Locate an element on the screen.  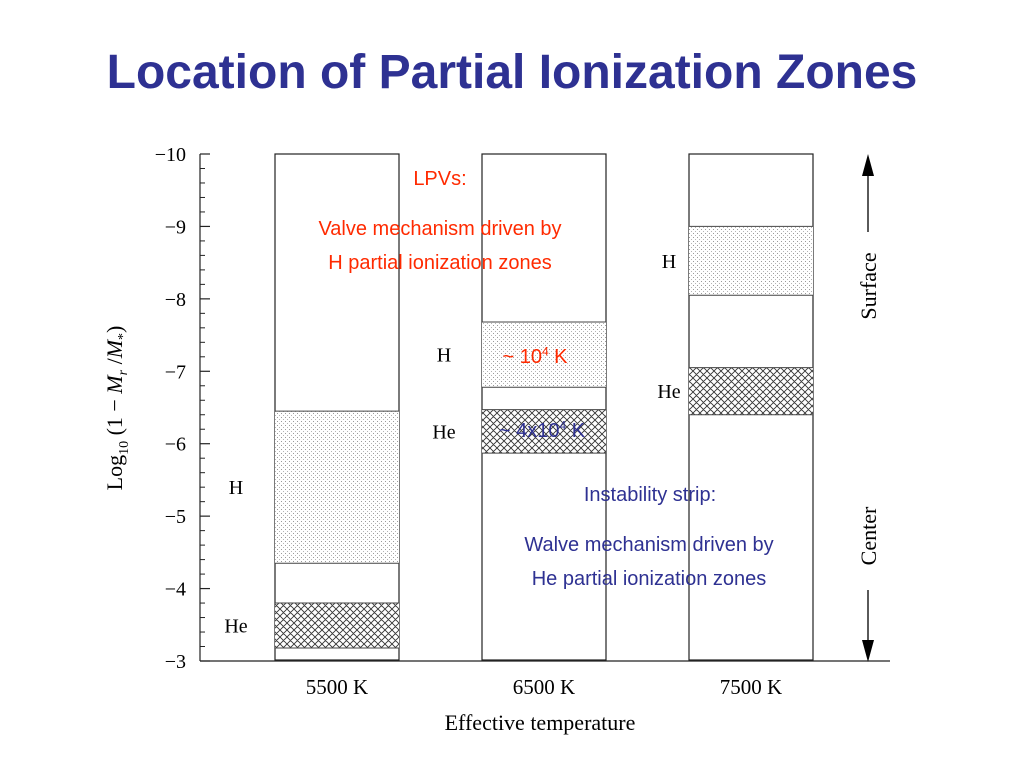
y-tick-label: −8 is located at coordinates (175, 300).